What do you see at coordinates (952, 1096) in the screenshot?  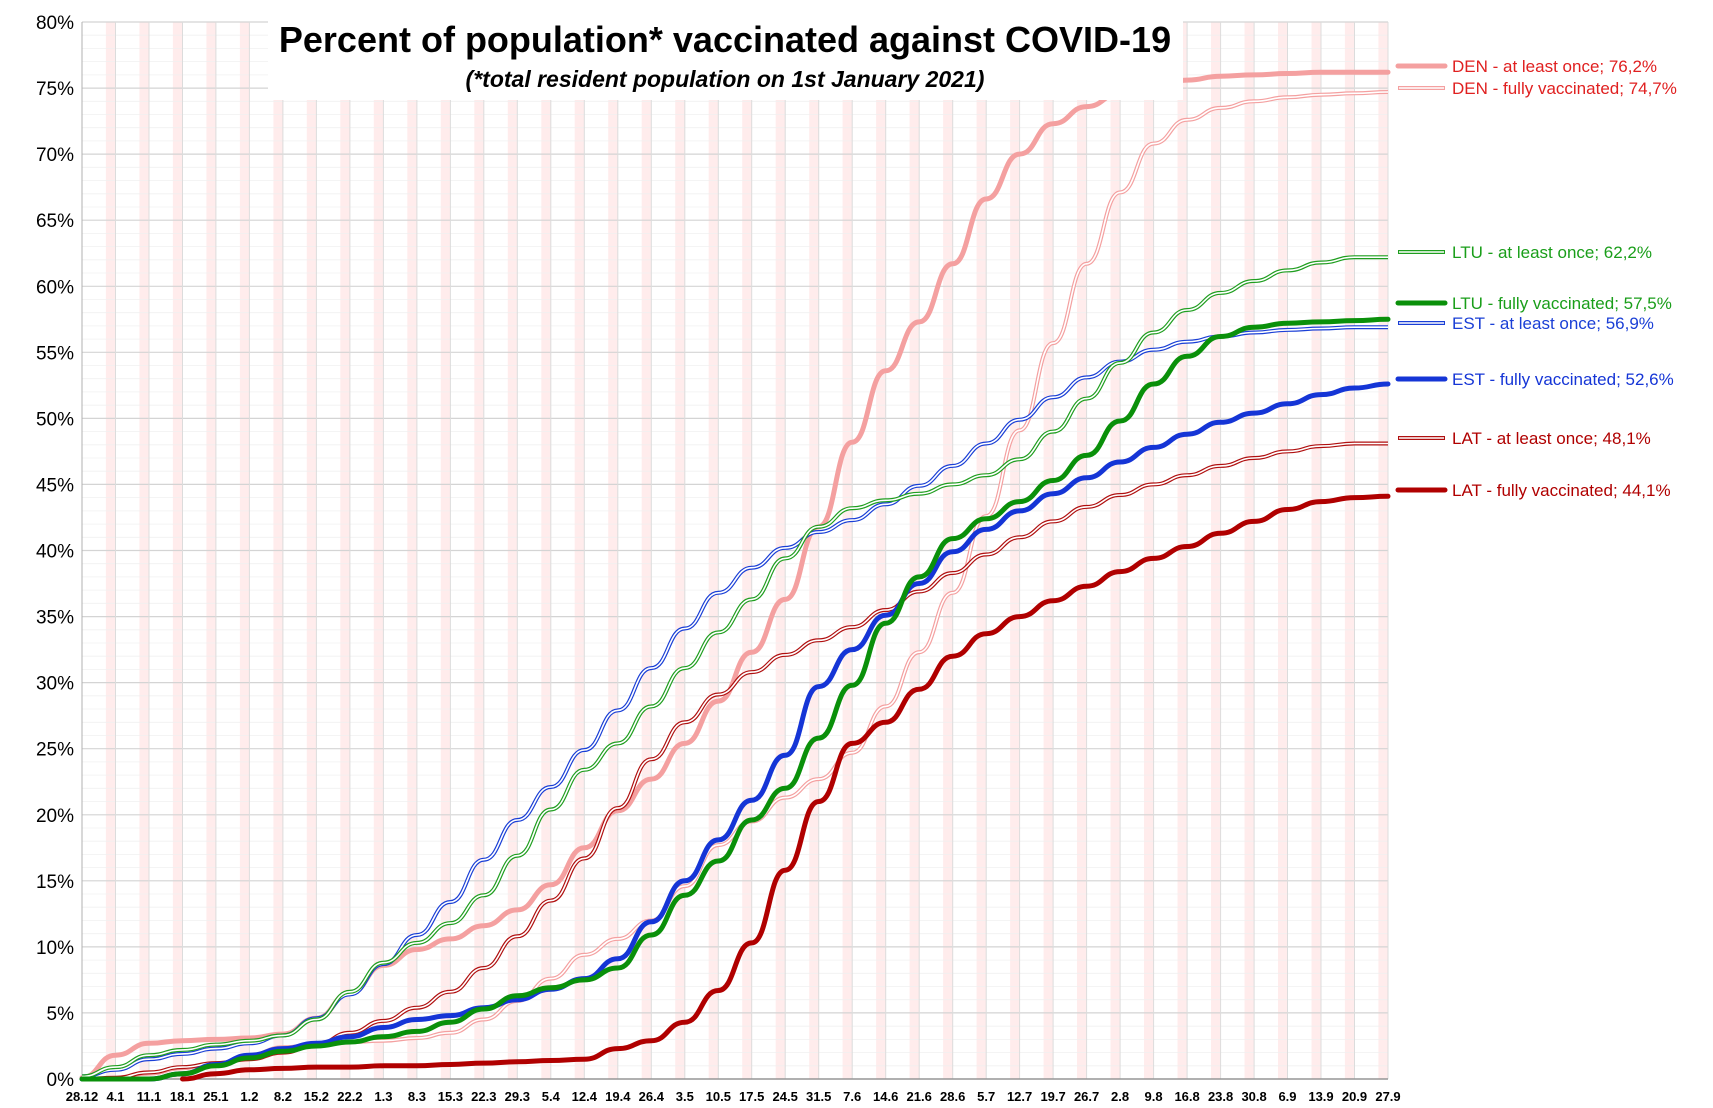 I see `x-tick-label: 28.6` at bounding box center [952, 1096].